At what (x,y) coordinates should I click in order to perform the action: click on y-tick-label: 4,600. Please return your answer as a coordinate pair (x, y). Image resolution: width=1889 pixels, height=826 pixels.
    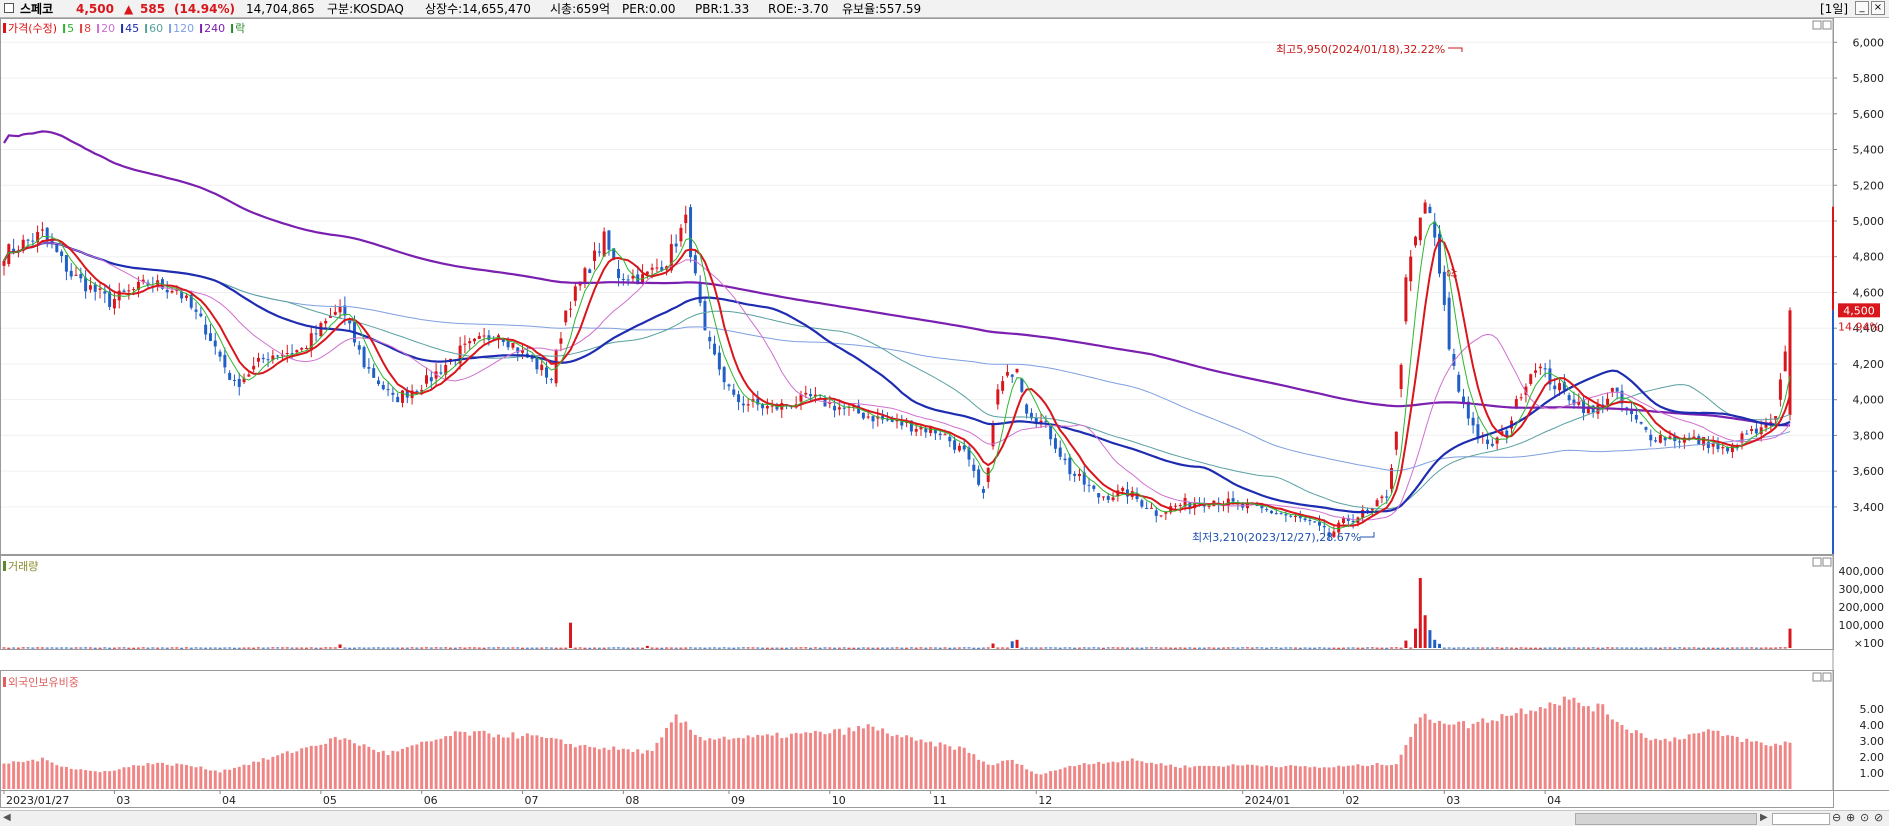
    Looking at the image, I should click on (1869, 292).